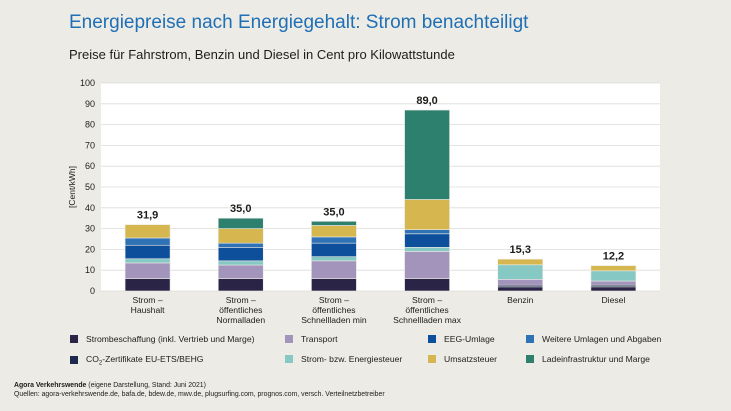 The image size is (731, 411). Describe the element at coordinates (240, 320) in the screenshot. I see `x-category-label: Normalladen` at that location.